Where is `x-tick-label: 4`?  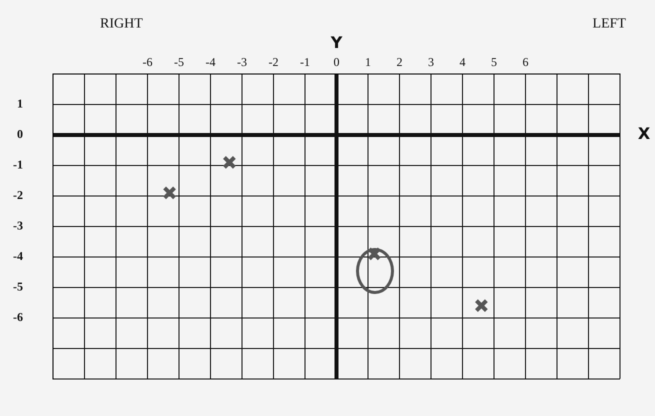 x-tick-label: 4 is located at coordinates (463, 61).